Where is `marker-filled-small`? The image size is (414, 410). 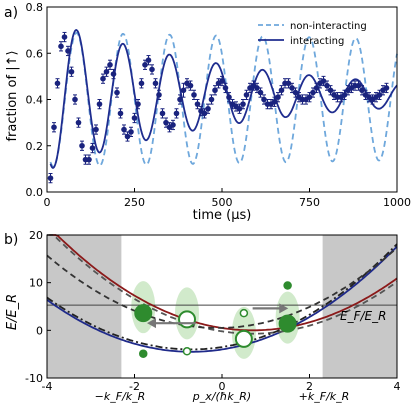
marker-filled-small is located at coordinates (143, 353).